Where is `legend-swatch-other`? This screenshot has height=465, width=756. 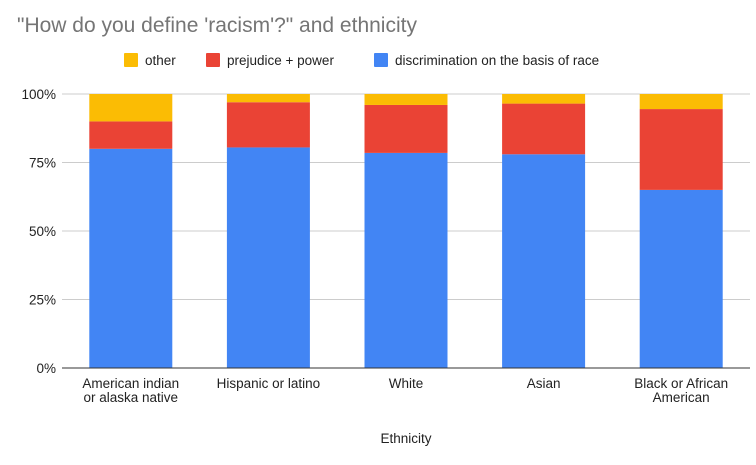
legend-swatch-other is located at coordinates (131, 60).